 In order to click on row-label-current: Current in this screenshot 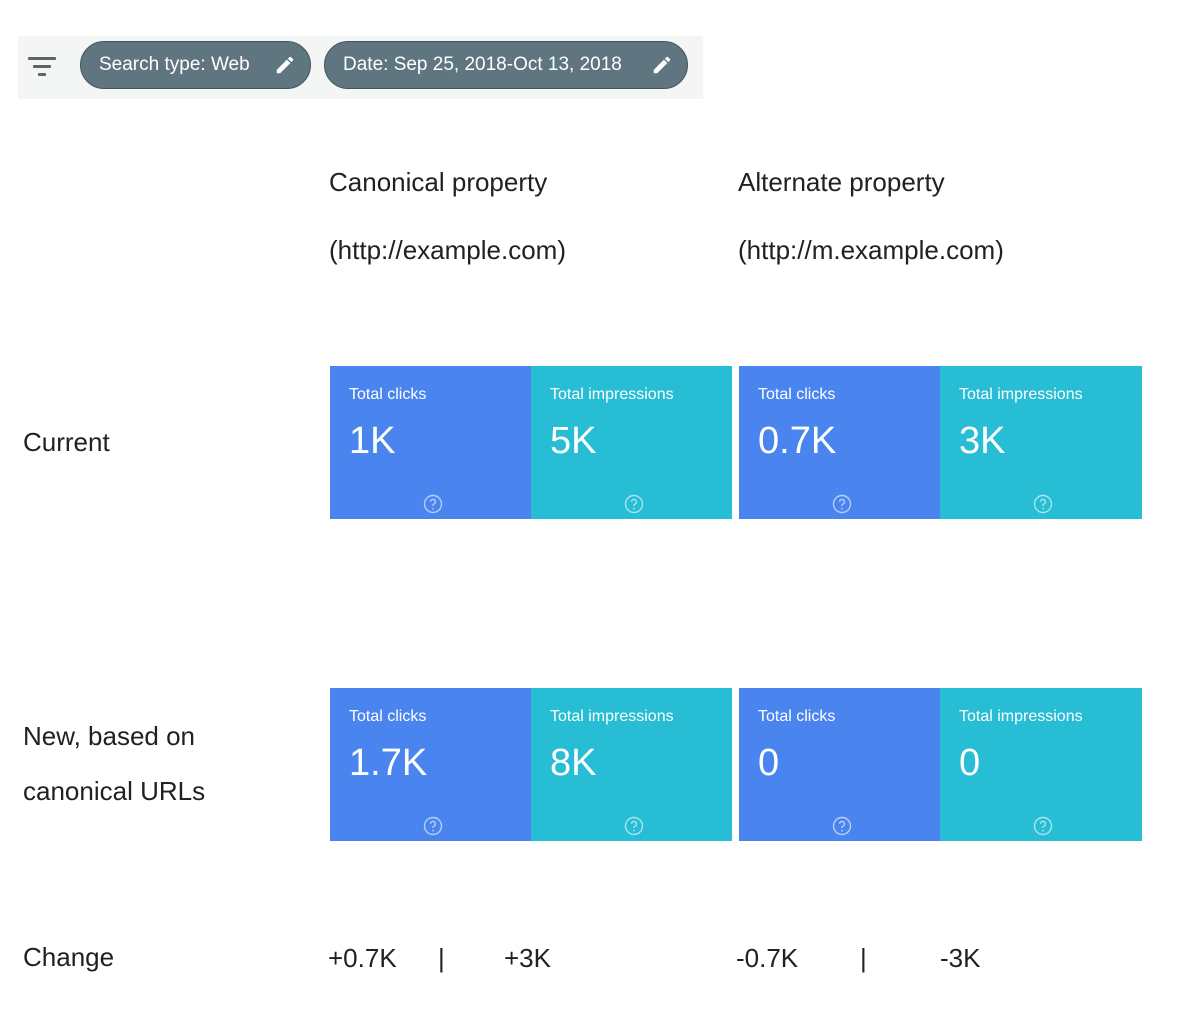, I will do `click(66, 442)`.